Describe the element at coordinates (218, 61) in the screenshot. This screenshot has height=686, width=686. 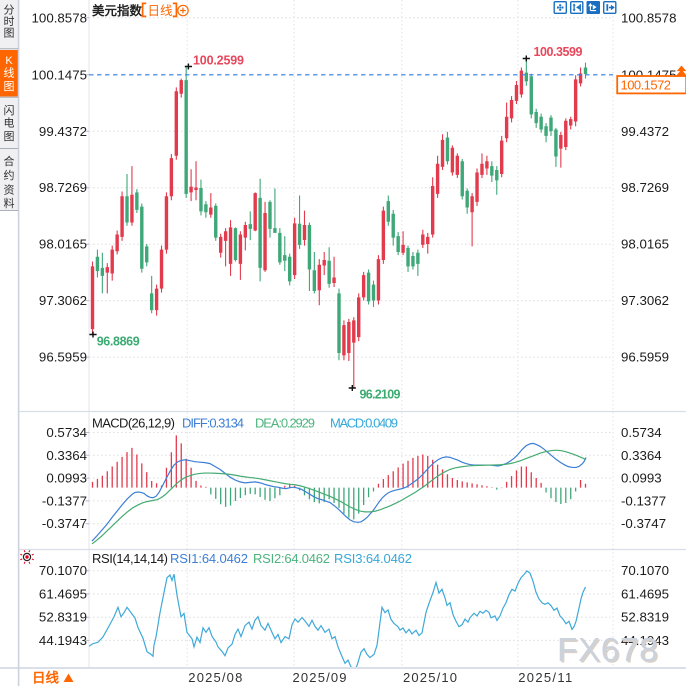
I see `svg-text: 100.2599` at that location.